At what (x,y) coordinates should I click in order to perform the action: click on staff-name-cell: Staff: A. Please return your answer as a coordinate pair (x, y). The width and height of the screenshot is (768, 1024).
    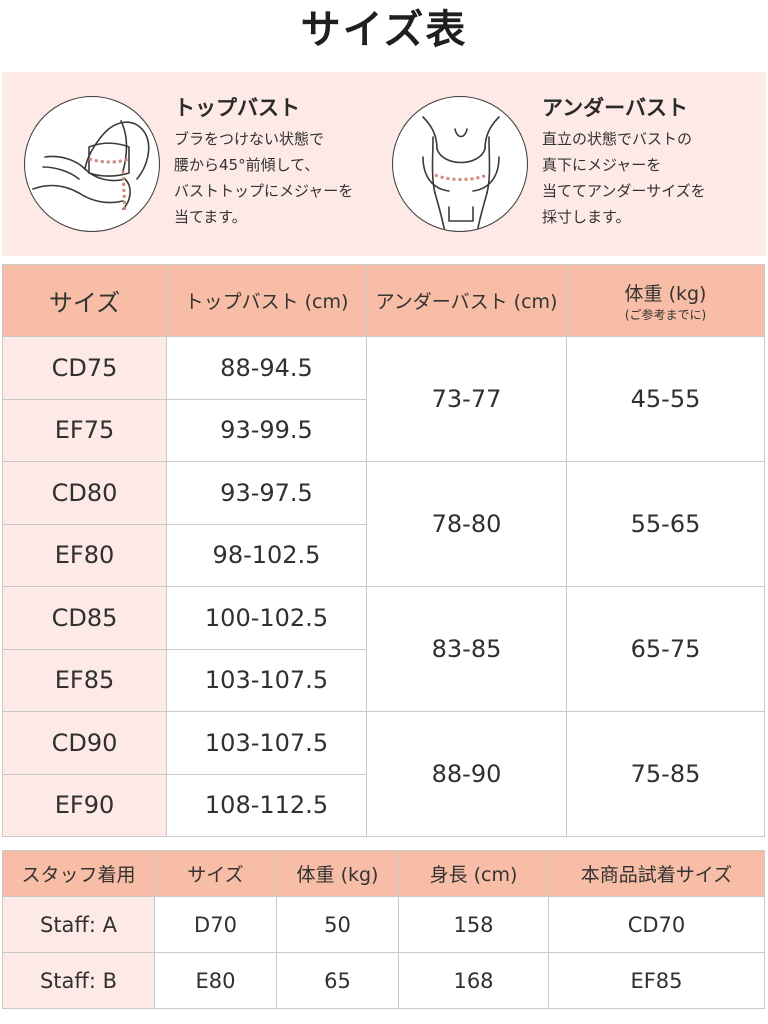
    Looking at the image, I should click on (78, 924).